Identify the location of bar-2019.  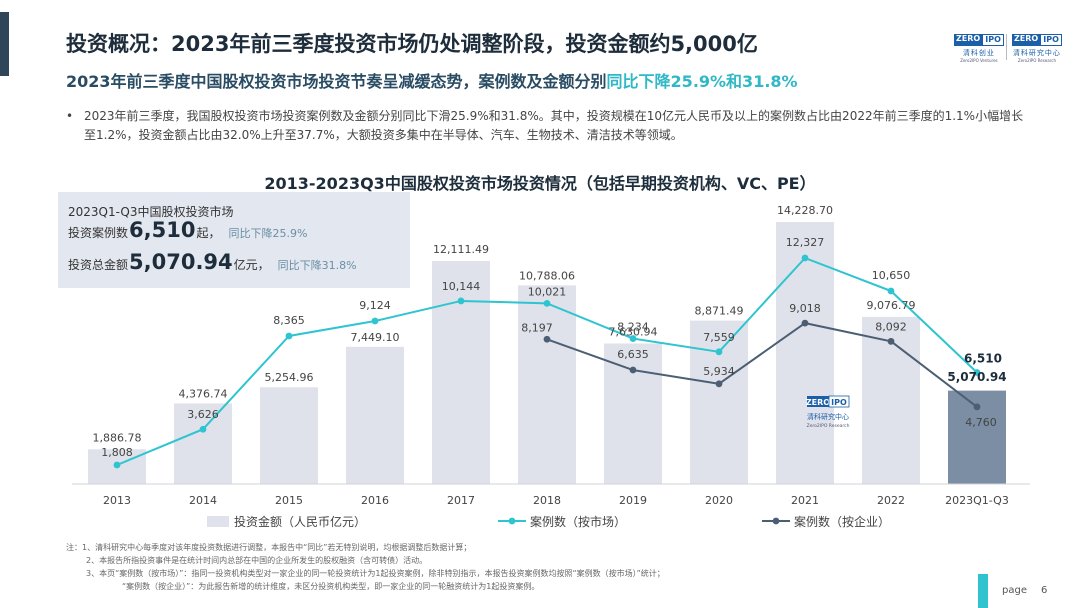
(633, 413).